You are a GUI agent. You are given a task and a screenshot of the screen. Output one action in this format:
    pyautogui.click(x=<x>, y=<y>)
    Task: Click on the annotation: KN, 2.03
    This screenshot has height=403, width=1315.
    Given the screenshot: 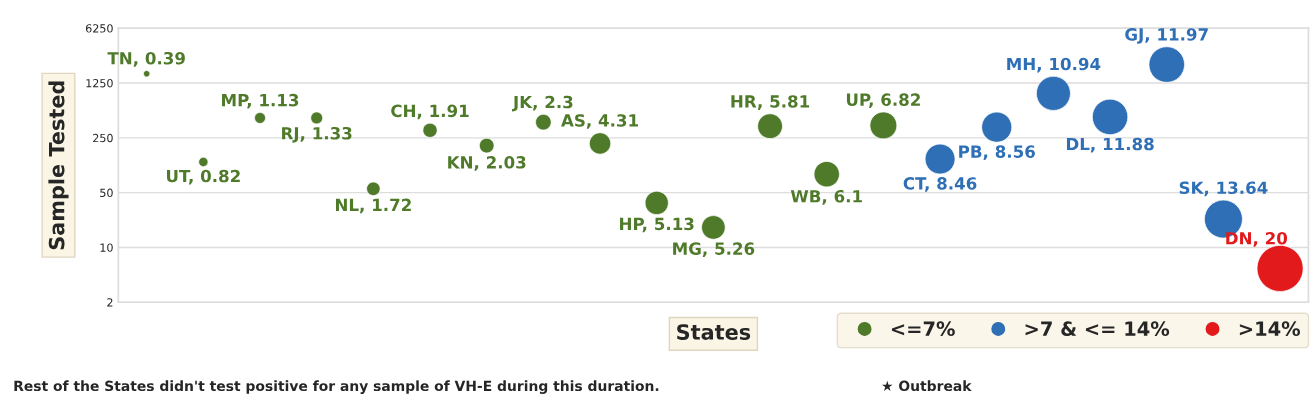 What is the action you would take?
    pyautogui.click(x=487, y=163)
    